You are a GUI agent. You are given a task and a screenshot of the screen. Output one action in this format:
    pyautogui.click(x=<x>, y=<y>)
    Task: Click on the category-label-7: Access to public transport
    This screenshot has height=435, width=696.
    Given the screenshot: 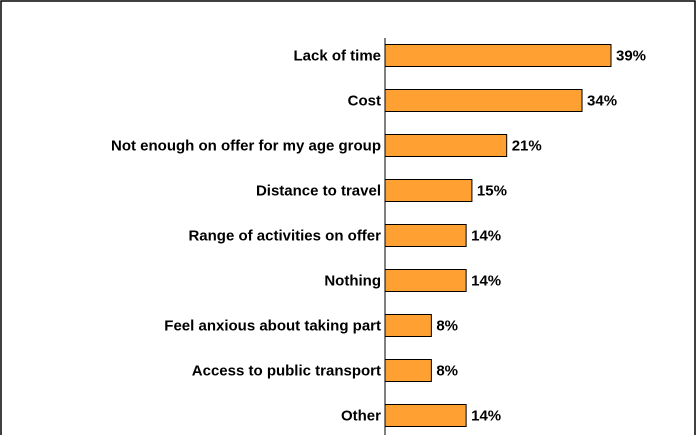 What is the action you would take?
    pyautogui.click(x=286, y=371)
    